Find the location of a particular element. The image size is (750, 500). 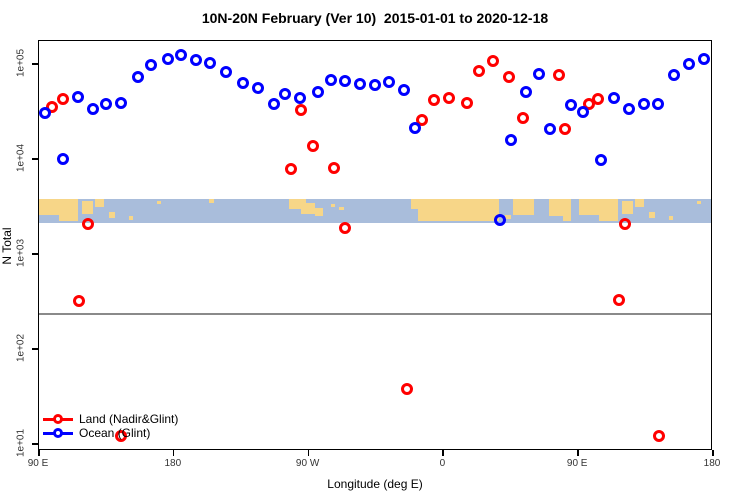

legend: Land (Nadir&Glint) Ocean (Glint) is located at coordinates (110, 426).